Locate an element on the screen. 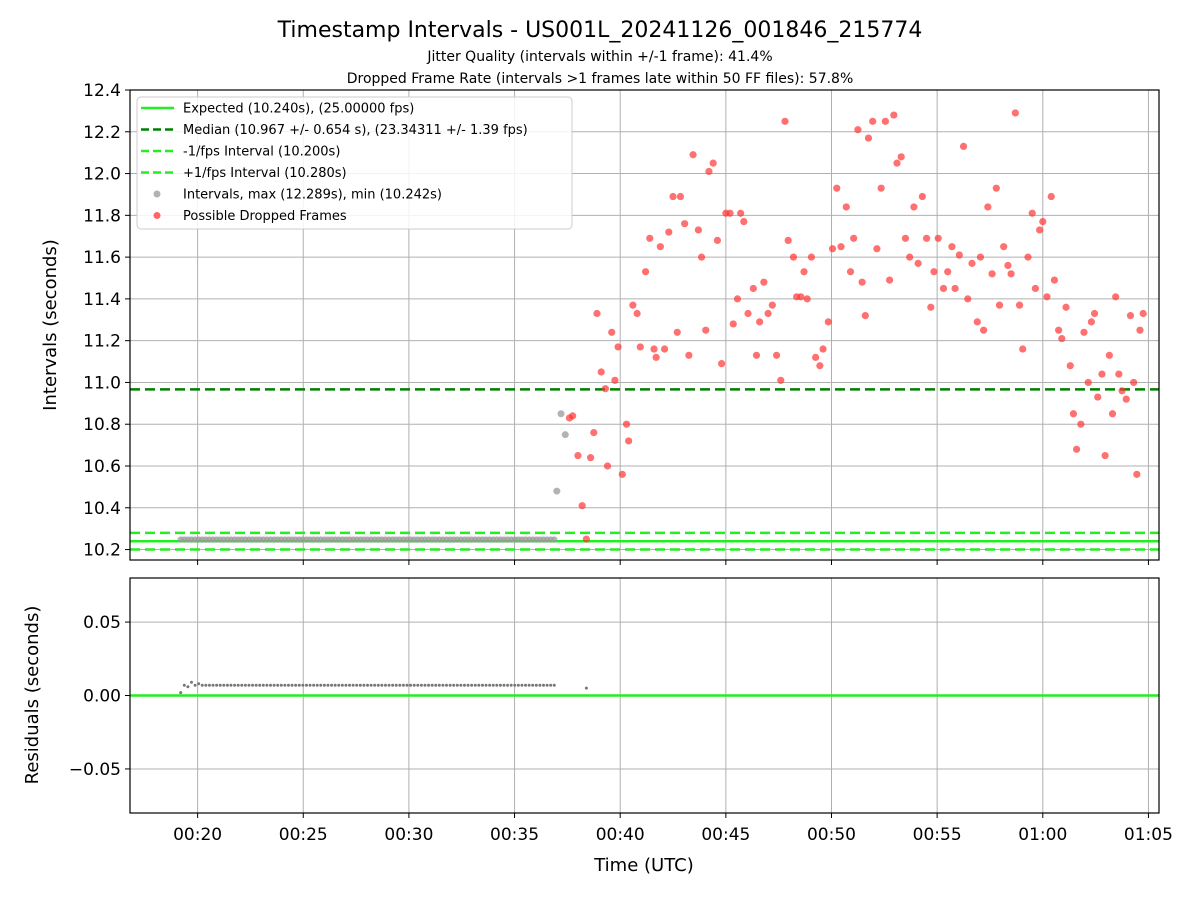 The width and height of the screenshot is (1200, 900). bottom-y-ticks: 0.05 0.00 −0.05 is located at coordinates (99, 696).